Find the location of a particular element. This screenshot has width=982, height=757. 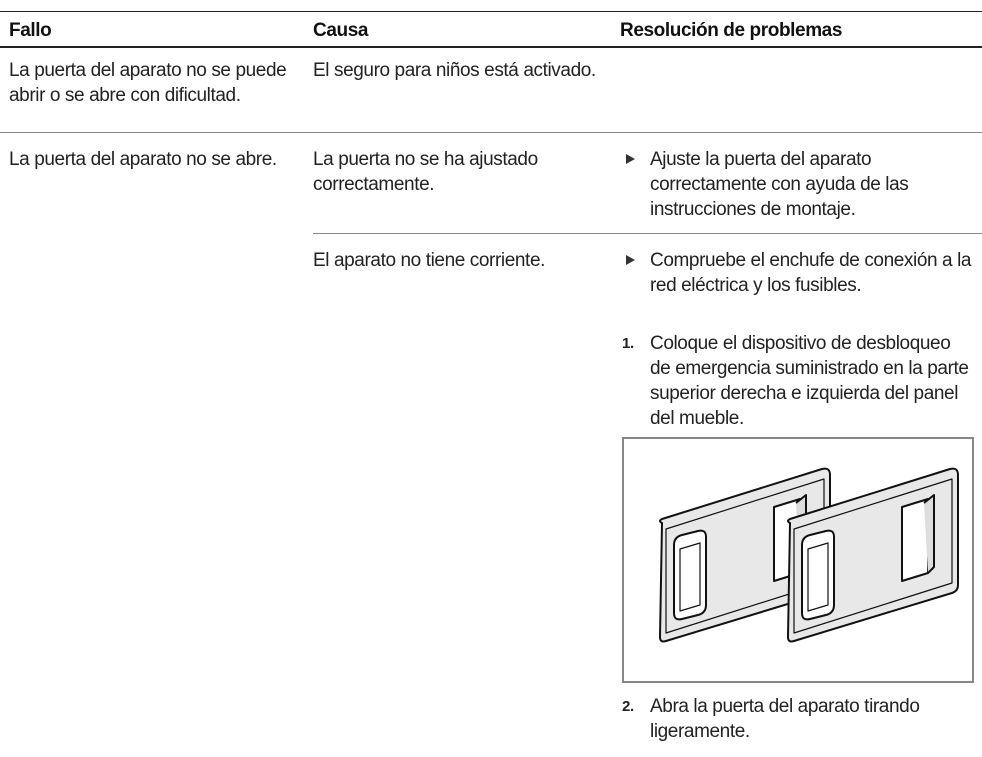

header-rule is located at coordinates (491, 47).